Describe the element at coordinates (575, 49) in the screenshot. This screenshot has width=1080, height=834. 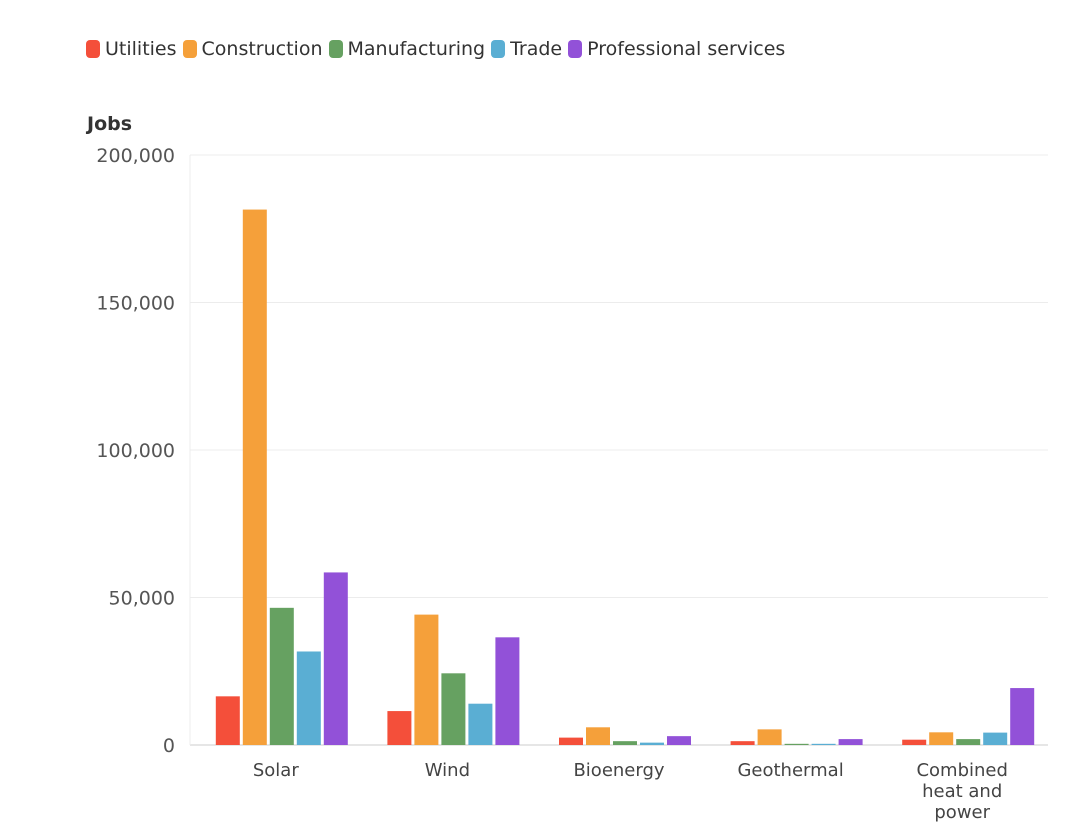
I see `legend-swatch-professional-services` at that location.